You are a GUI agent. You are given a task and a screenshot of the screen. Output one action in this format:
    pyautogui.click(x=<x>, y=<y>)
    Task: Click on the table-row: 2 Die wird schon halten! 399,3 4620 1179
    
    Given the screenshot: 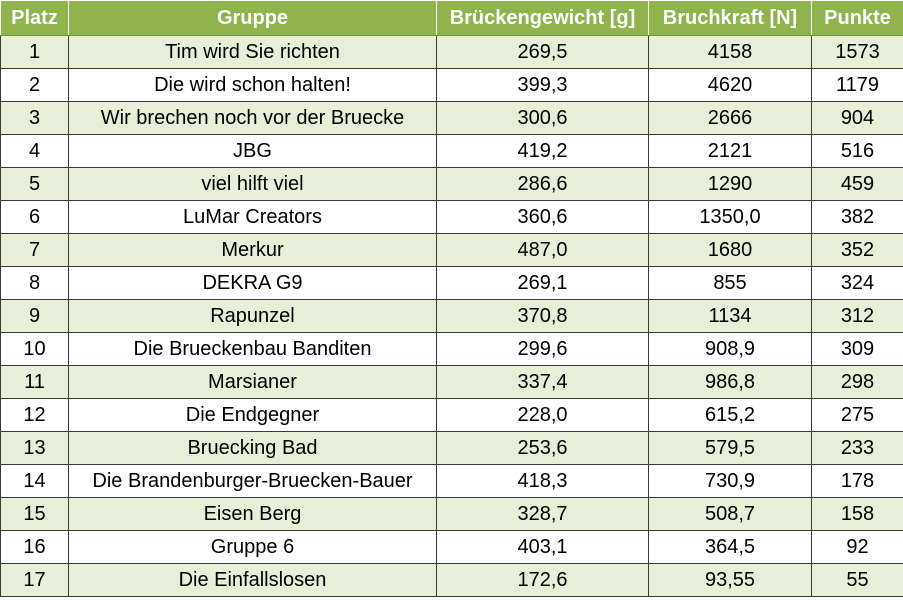 What is the action you would take?
    pyautogui.click(x=451, y=85)
    